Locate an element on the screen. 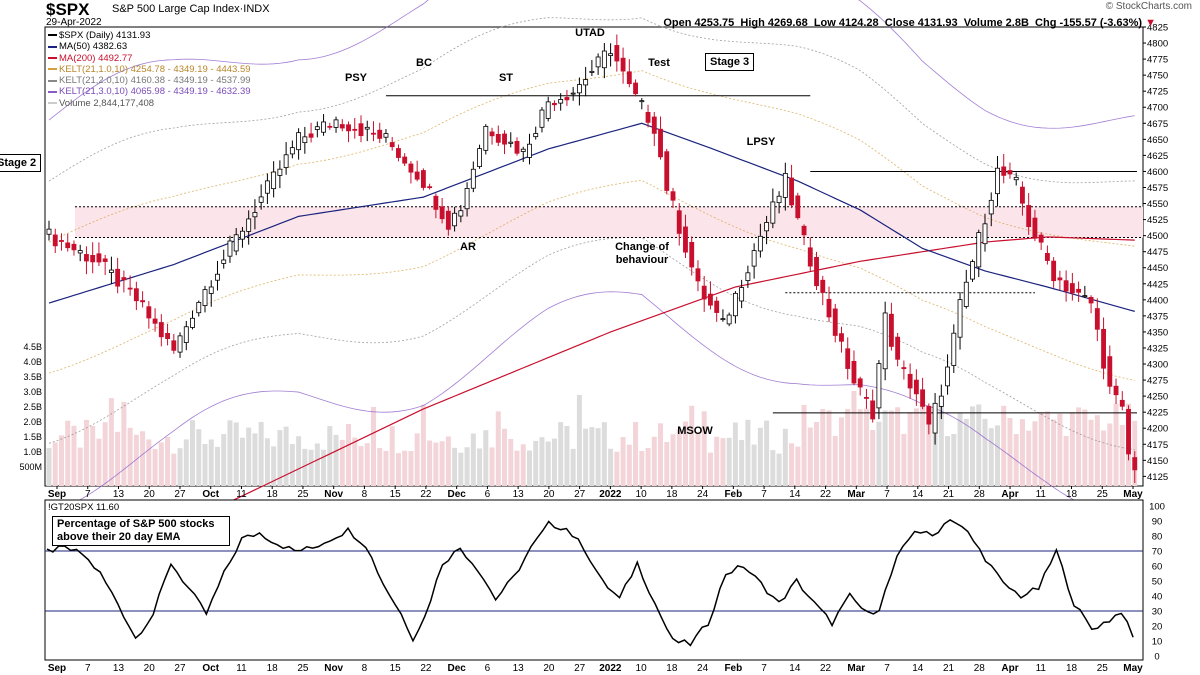  credit: © StockCharts.com is located at coordinates (1148, 6).